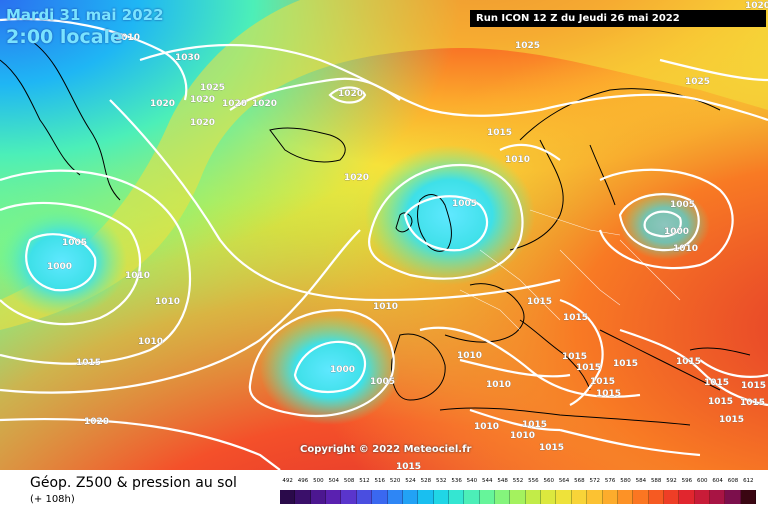  I want to click on scale-label: 556, so click(533, 481).